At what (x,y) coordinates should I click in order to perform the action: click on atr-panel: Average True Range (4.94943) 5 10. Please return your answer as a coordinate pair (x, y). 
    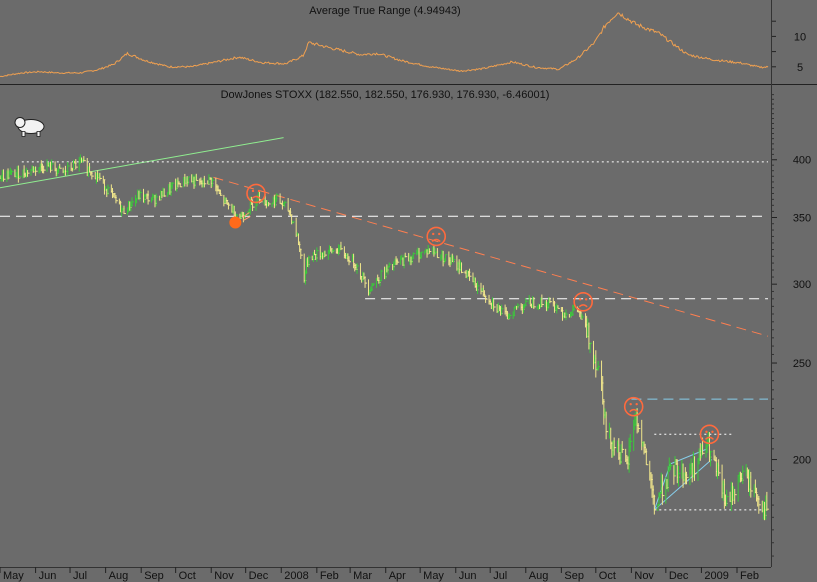
    Looking at the image, I should click on (403, 41).